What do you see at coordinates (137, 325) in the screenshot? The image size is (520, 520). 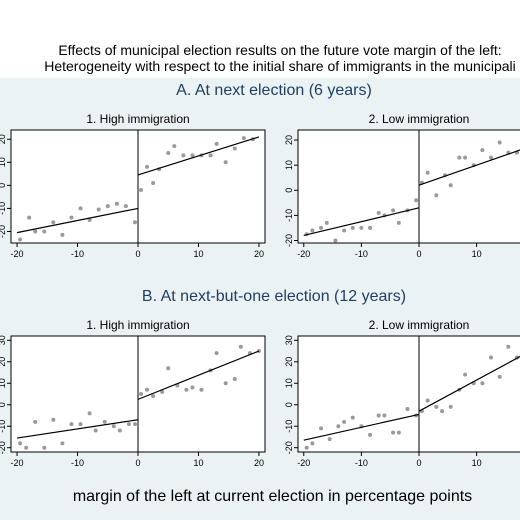 I see `panel-title-3: 1. High immigration` at bounding box center [137, 325].